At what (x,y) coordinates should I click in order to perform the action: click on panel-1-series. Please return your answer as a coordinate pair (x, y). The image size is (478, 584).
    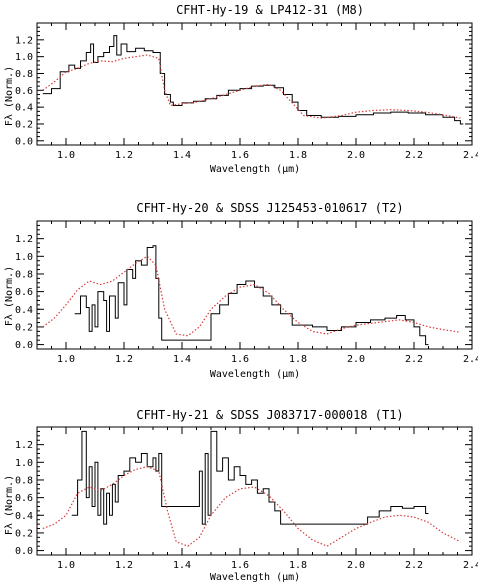
    Looking at the image, I should click on (253, 80).